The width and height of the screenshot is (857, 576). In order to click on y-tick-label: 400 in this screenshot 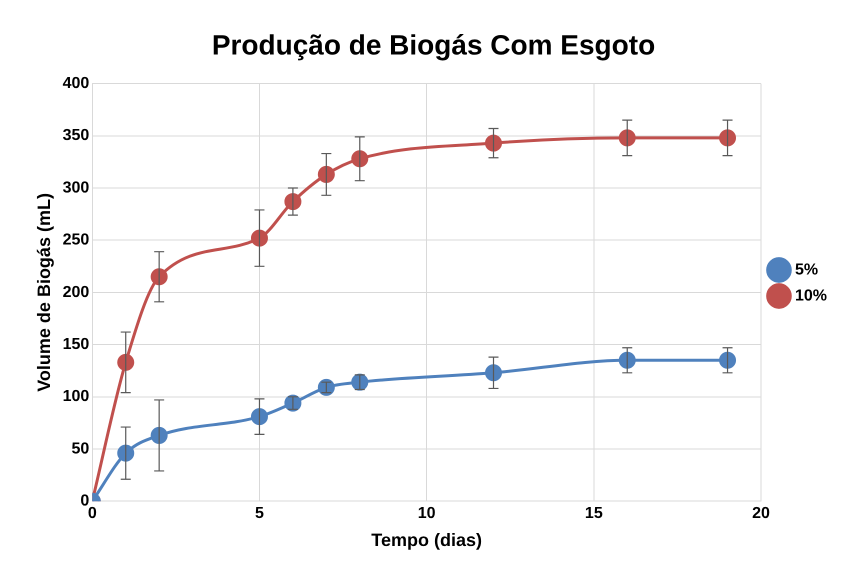, I will do `click(76, 83)`.